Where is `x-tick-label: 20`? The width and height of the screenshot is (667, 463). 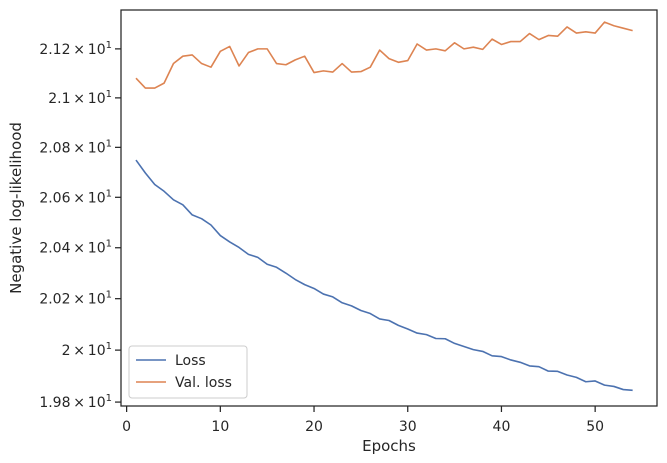 x-tick-label: 20 is located at coordinates (314, 427).